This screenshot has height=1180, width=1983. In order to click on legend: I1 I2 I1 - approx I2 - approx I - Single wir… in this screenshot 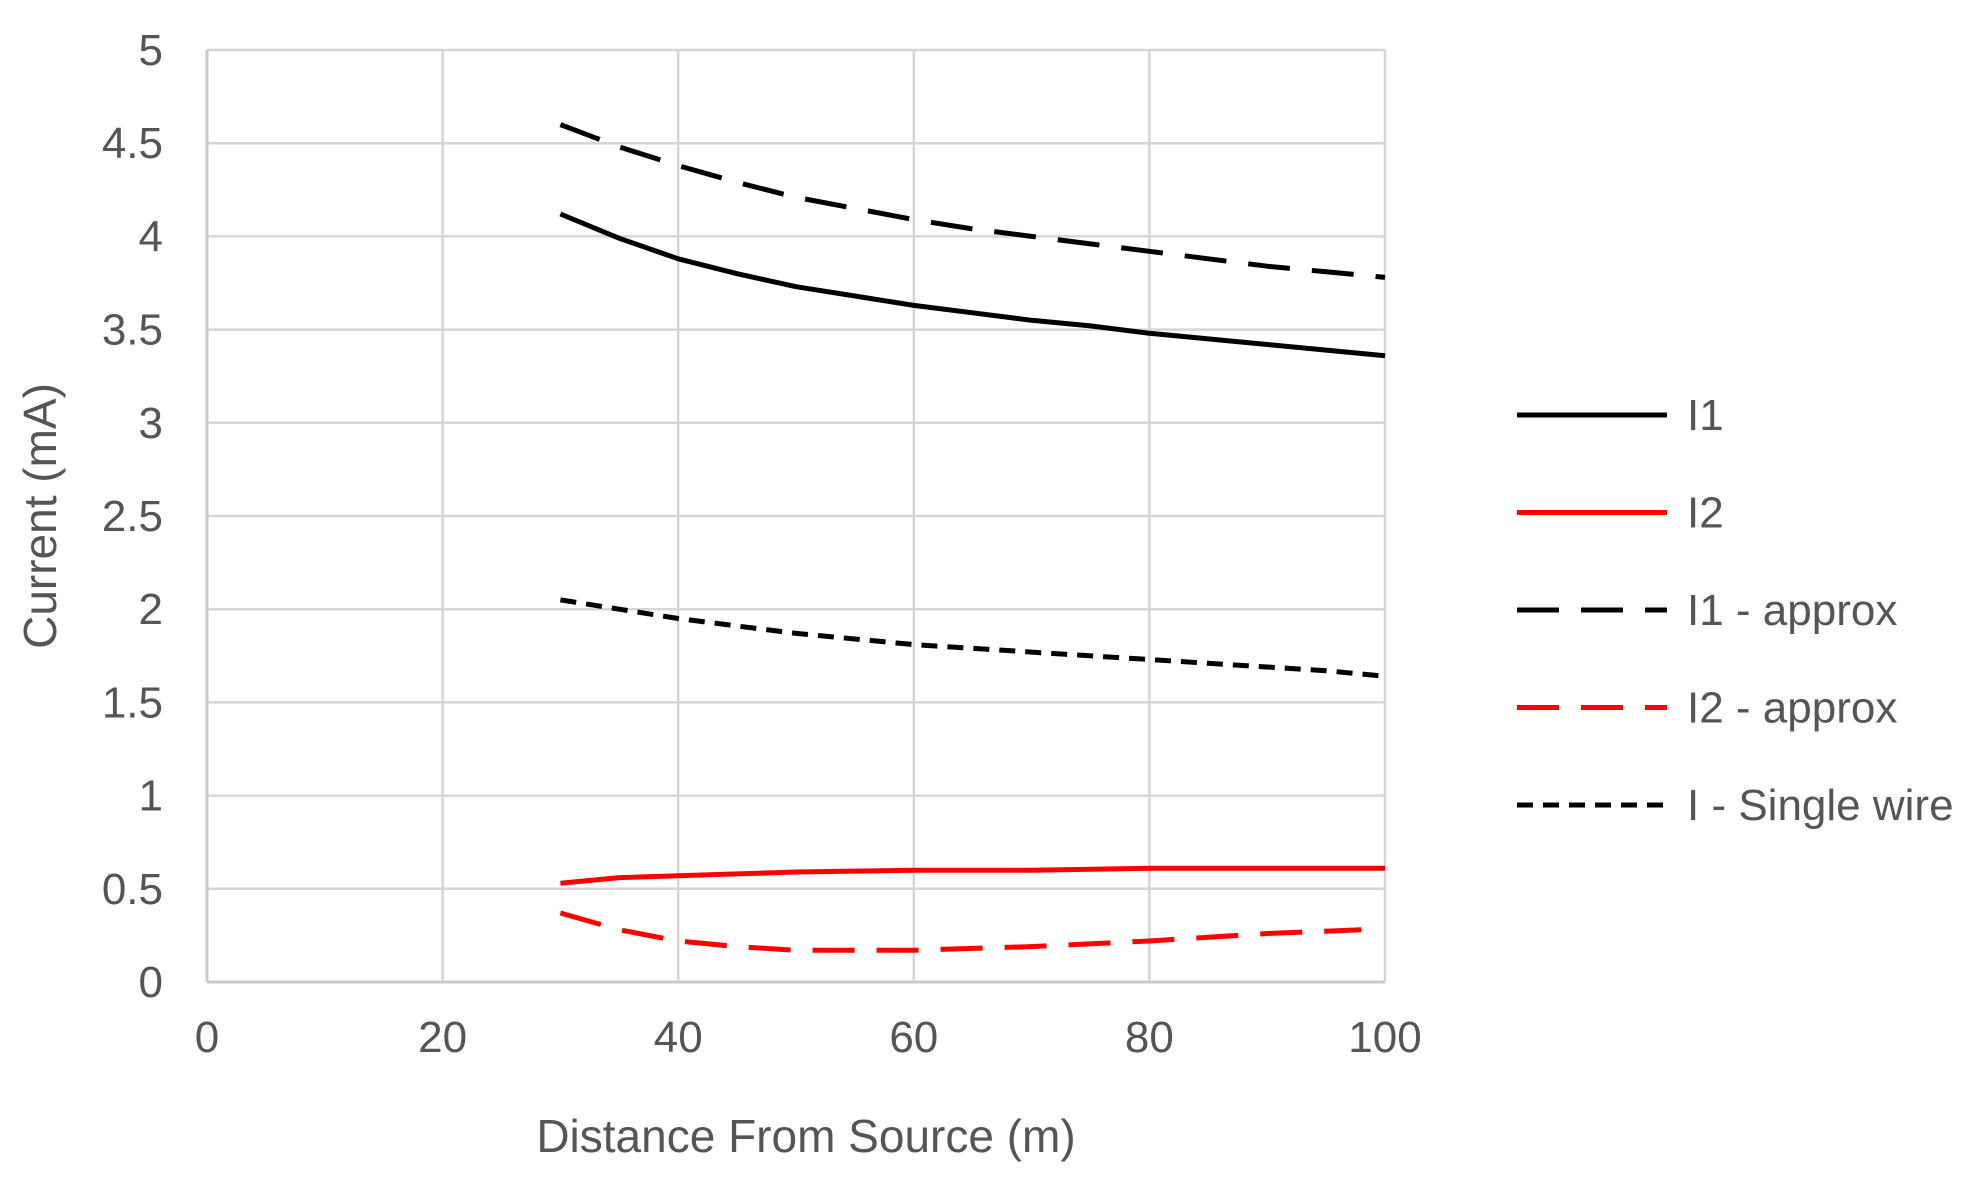, I will do `click(1735, 610)`.